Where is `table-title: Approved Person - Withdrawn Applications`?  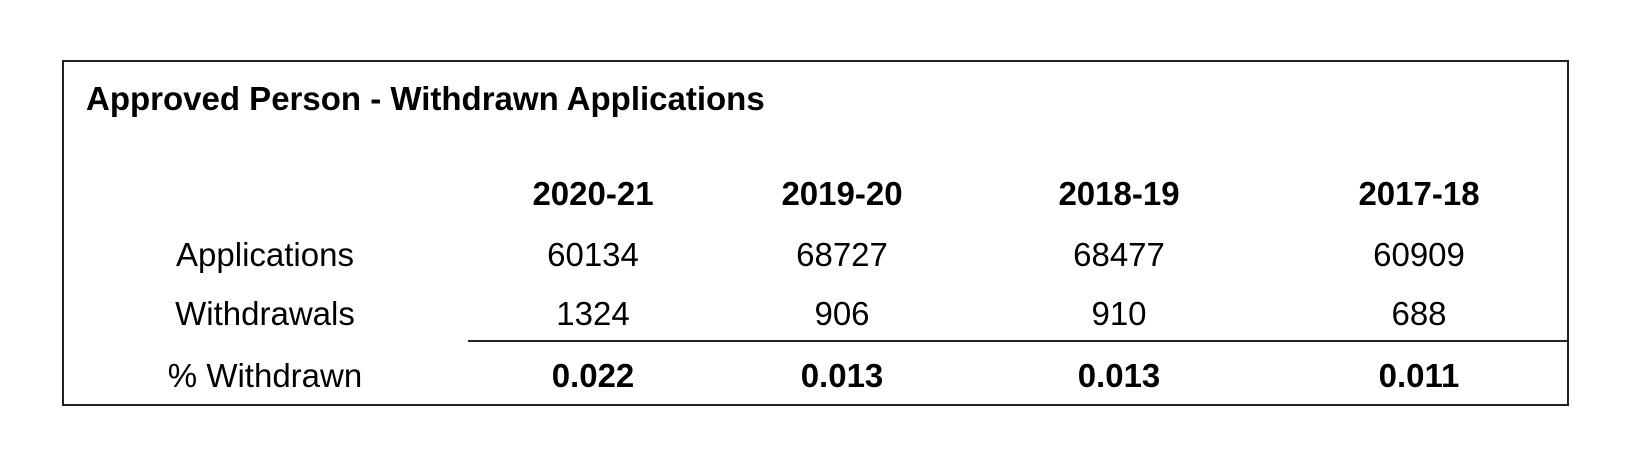 table-title: Approved Person - Withdrawn Applications is located at coordinates (425, 98).